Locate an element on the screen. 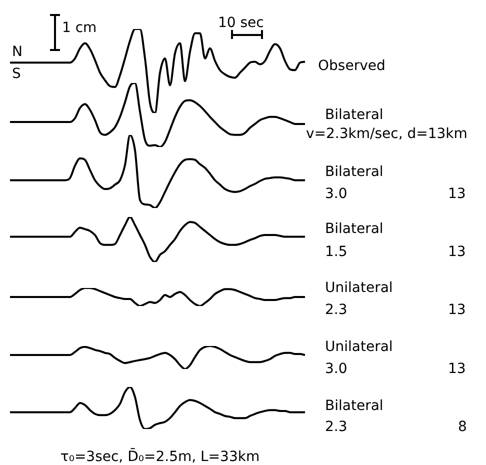 Image resolution: width=486 pixels, height=465 pixels. annotation: 10 sec is located at coordinates (241, 23).